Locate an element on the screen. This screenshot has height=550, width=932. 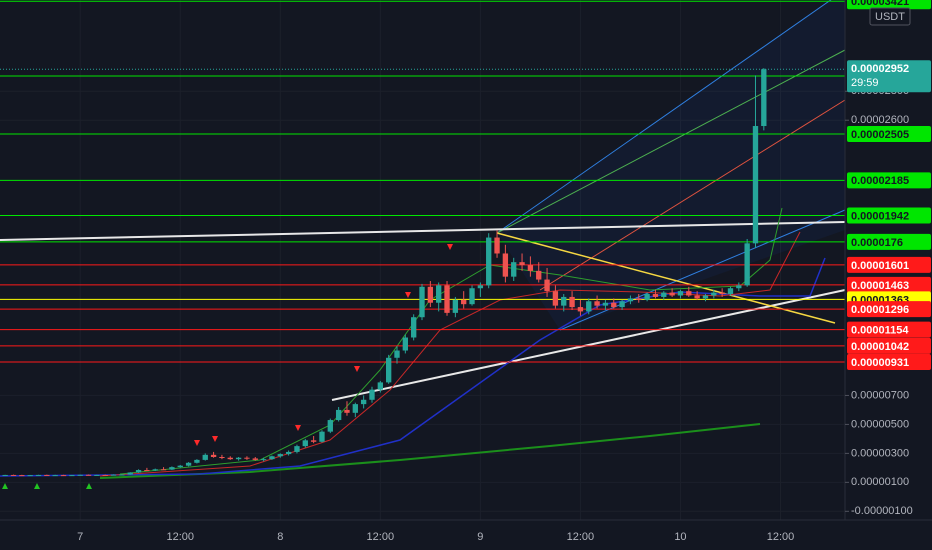
y-tick-label: 0.00002600 is located at coordinates (880, 120).